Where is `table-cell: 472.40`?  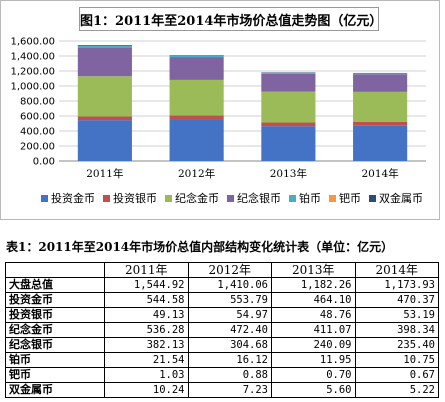 table-cell: 472.40 is located at coordinates (229, 330).